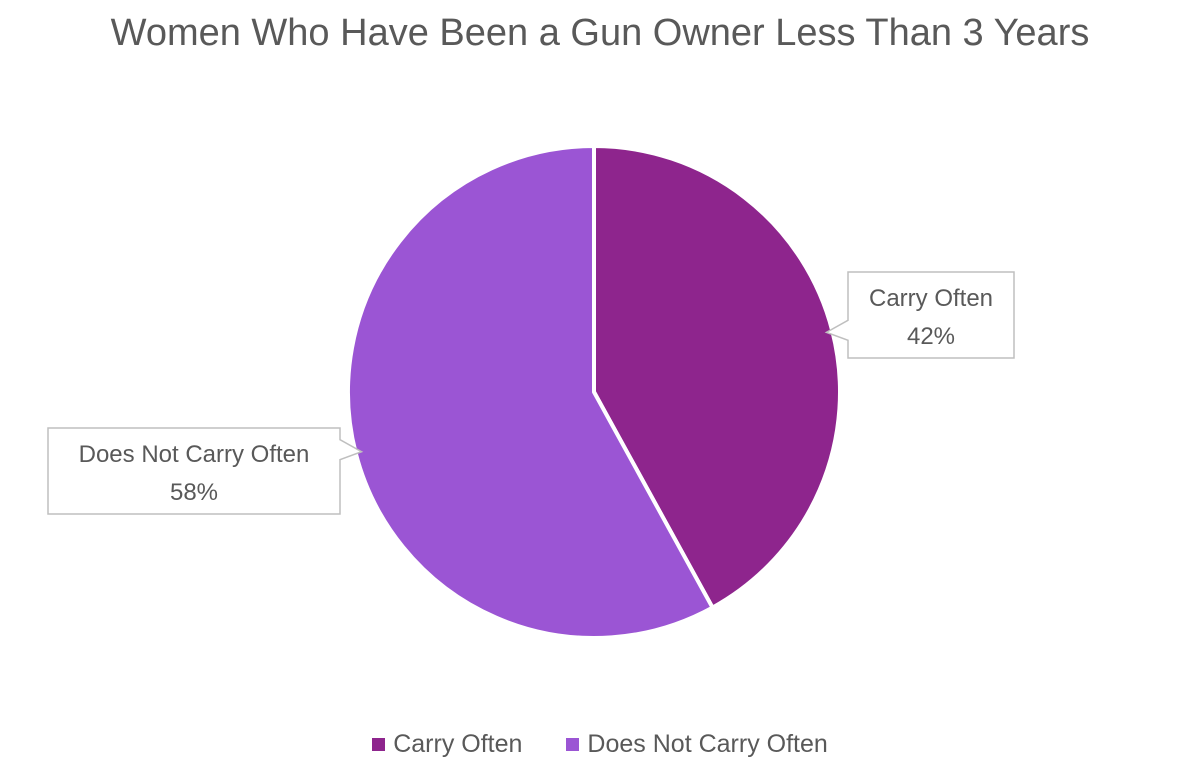 Image resolution: width=1200 pixels, height=782 pixels. Describe the element at coordinates (194, 492) in the screenshot. I see `data-label-value: 58%` at that location.